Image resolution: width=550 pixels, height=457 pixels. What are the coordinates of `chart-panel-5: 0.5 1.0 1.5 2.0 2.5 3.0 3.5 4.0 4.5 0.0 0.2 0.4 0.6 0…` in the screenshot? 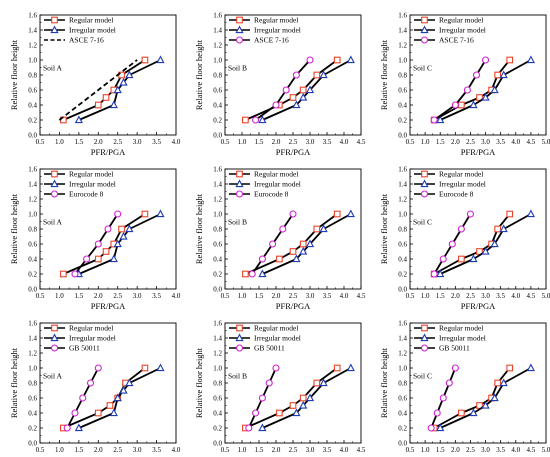 It's located at (280, 238).